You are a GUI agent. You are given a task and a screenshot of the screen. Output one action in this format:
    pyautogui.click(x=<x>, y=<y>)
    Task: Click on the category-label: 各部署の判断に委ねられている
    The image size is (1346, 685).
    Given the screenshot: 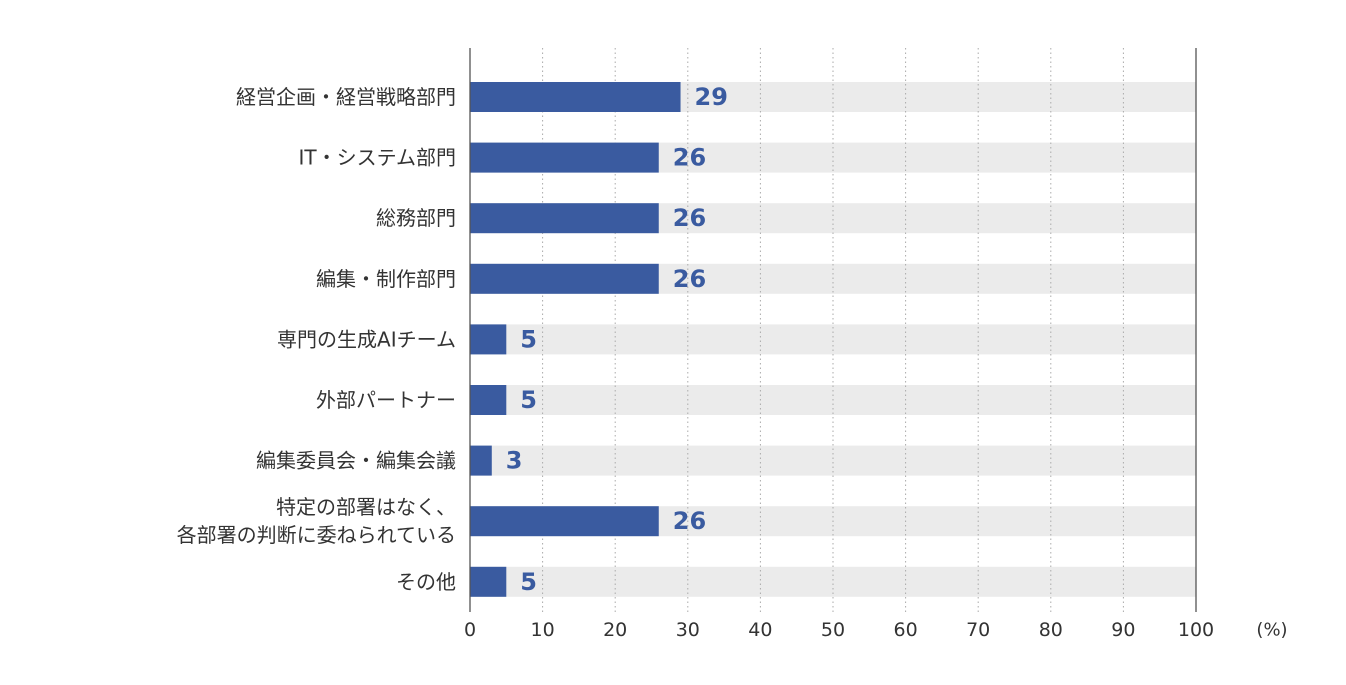 What is the action you would take?
    pyautogui.click(x=316, y=535)
    